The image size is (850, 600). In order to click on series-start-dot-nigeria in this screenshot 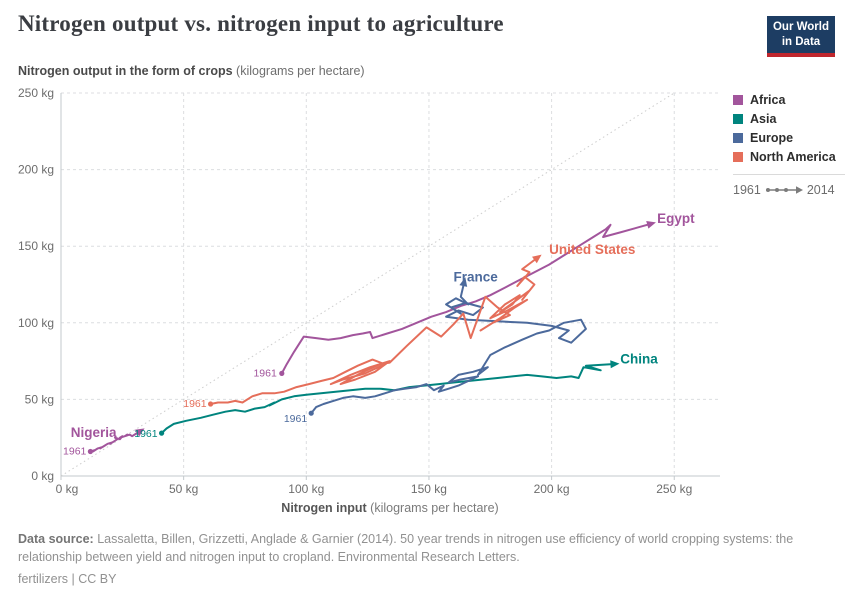, I will do `click(90, 451)`.